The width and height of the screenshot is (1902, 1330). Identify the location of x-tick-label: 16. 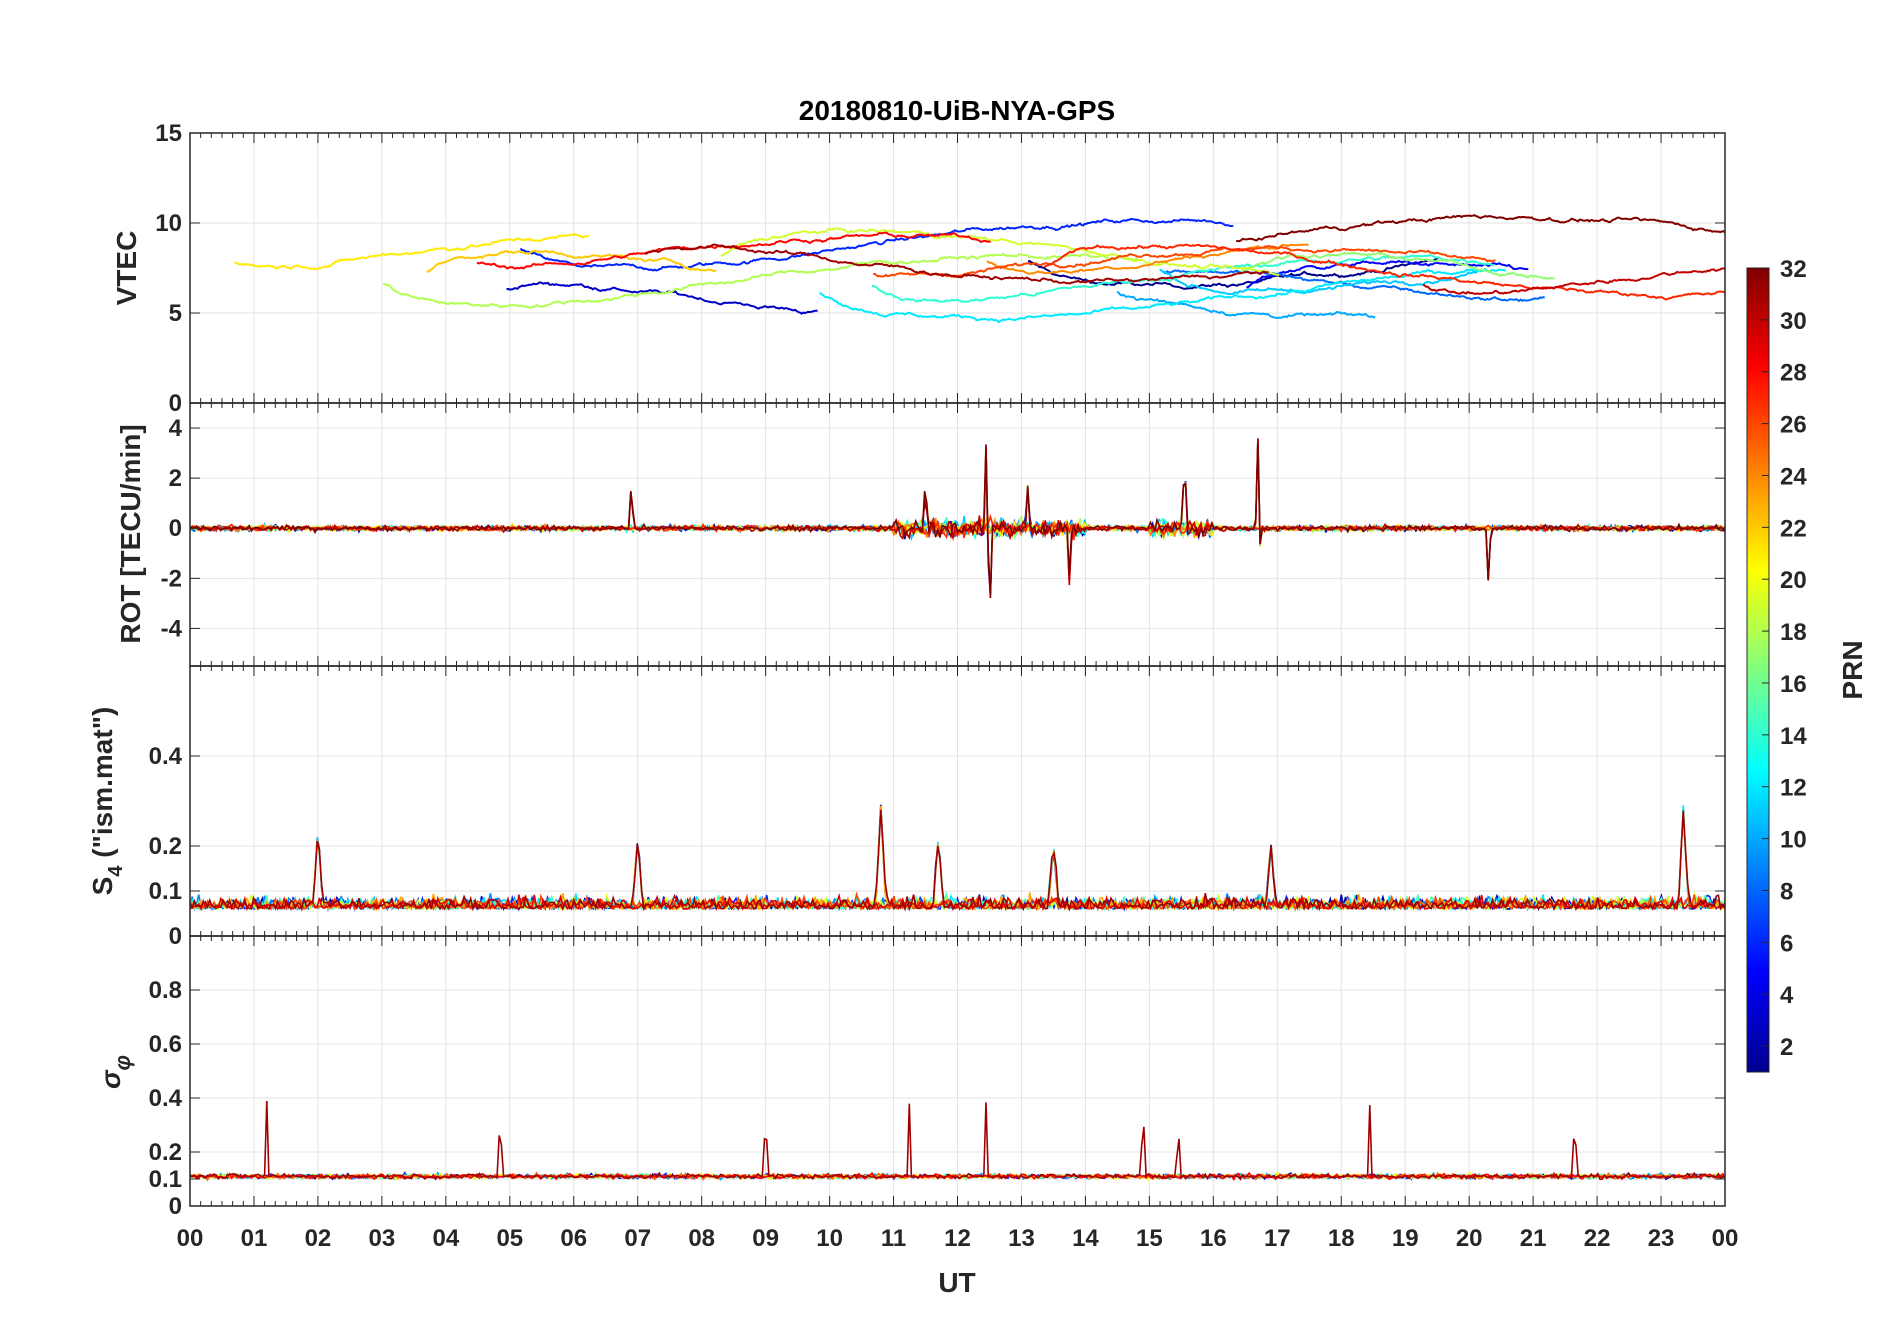
(1213, 1238).